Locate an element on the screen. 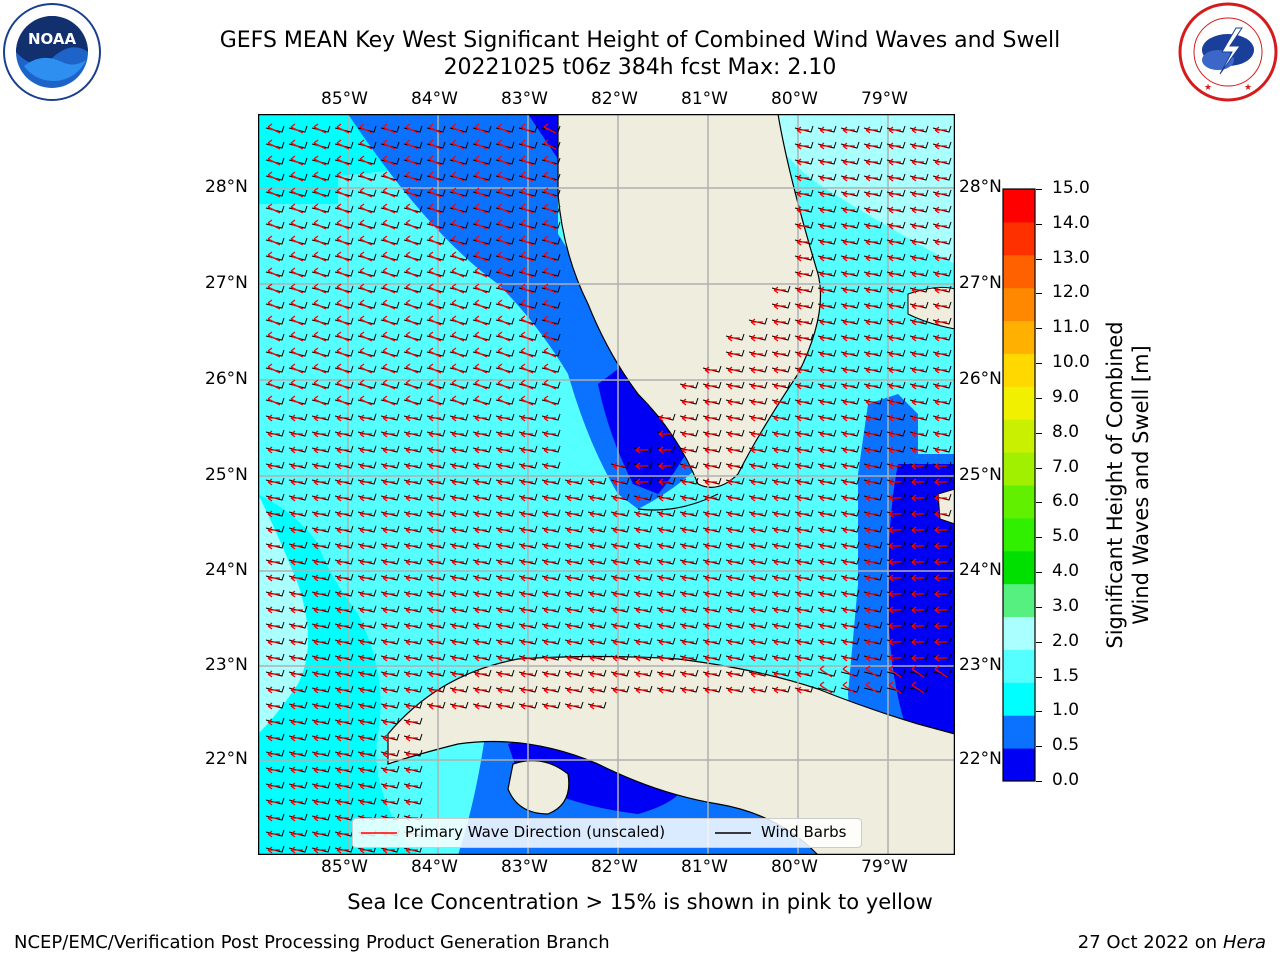 The height and width of the screenshot is (960, 1280). footer-date: 27 Oct 2022 on is located at coordinates (1150, 942).